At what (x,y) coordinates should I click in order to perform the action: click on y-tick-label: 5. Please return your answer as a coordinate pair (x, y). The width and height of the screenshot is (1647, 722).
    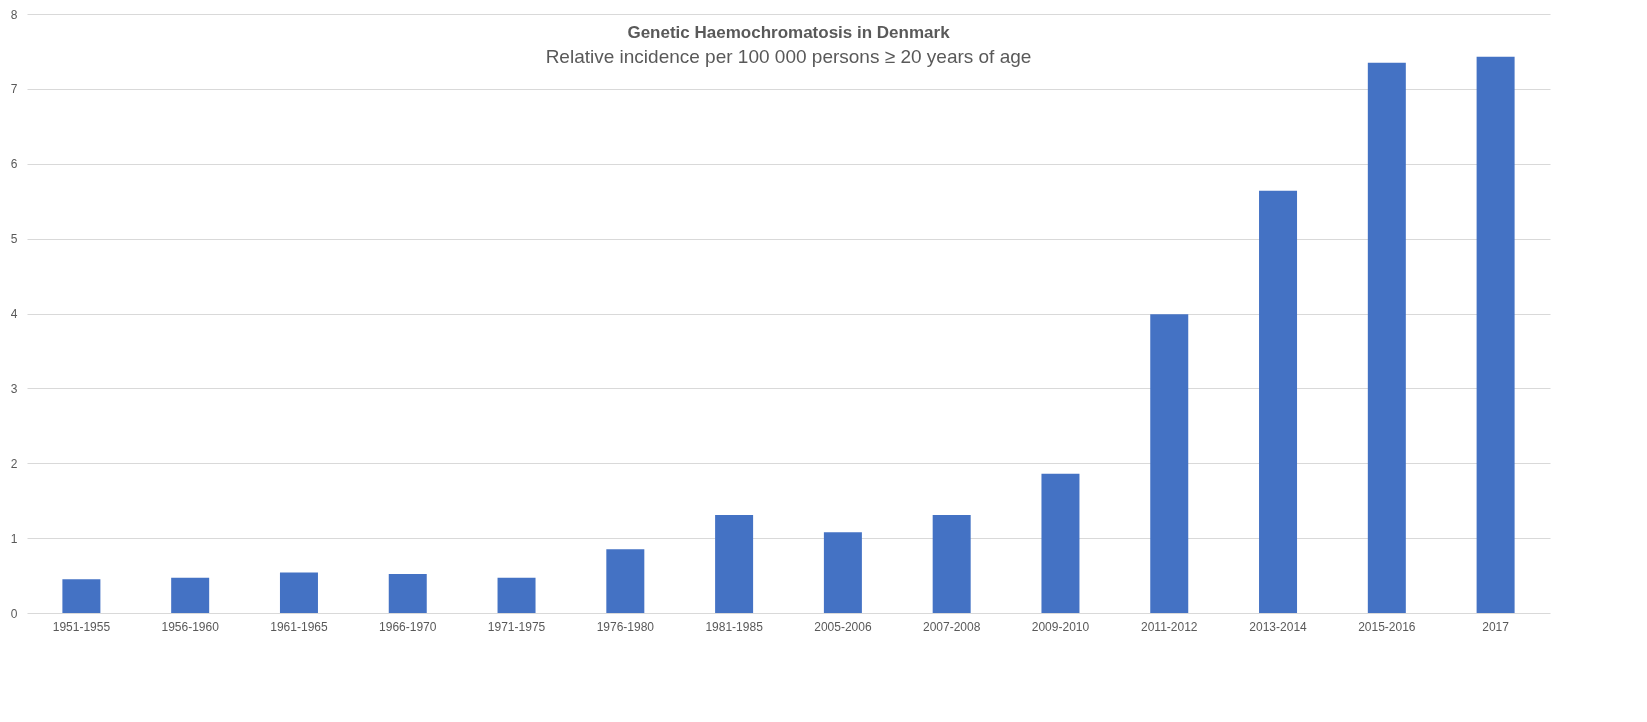
    Looking at the image, I should click on (14, 239).